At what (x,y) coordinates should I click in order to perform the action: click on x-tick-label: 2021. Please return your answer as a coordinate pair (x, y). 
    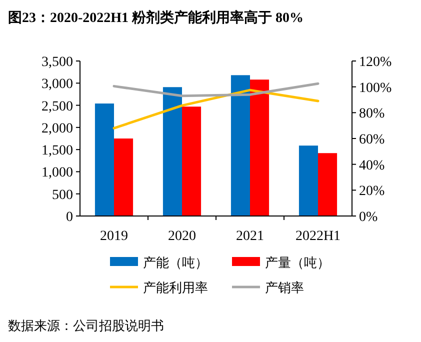
    Looking at the image, I should click on (250, 236).